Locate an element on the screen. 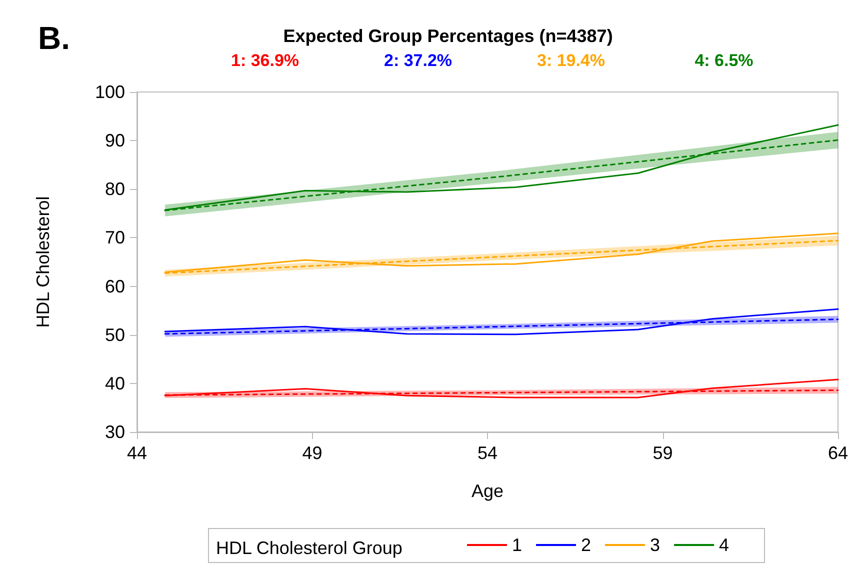 This screenshot has width=852, height=571. legend-label: 2 is located at coordinates (586, 545).